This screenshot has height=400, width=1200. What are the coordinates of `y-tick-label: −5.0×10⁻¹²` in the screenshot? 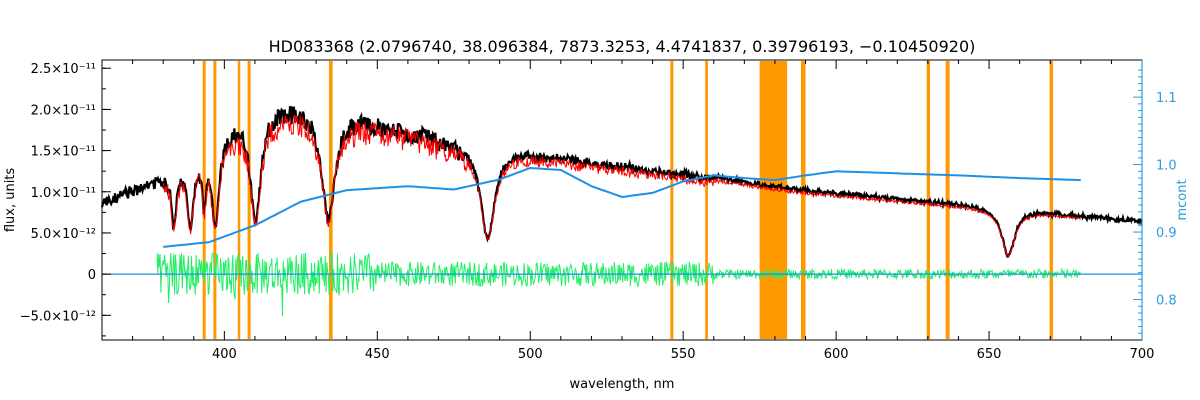 It's located at (58, 316).